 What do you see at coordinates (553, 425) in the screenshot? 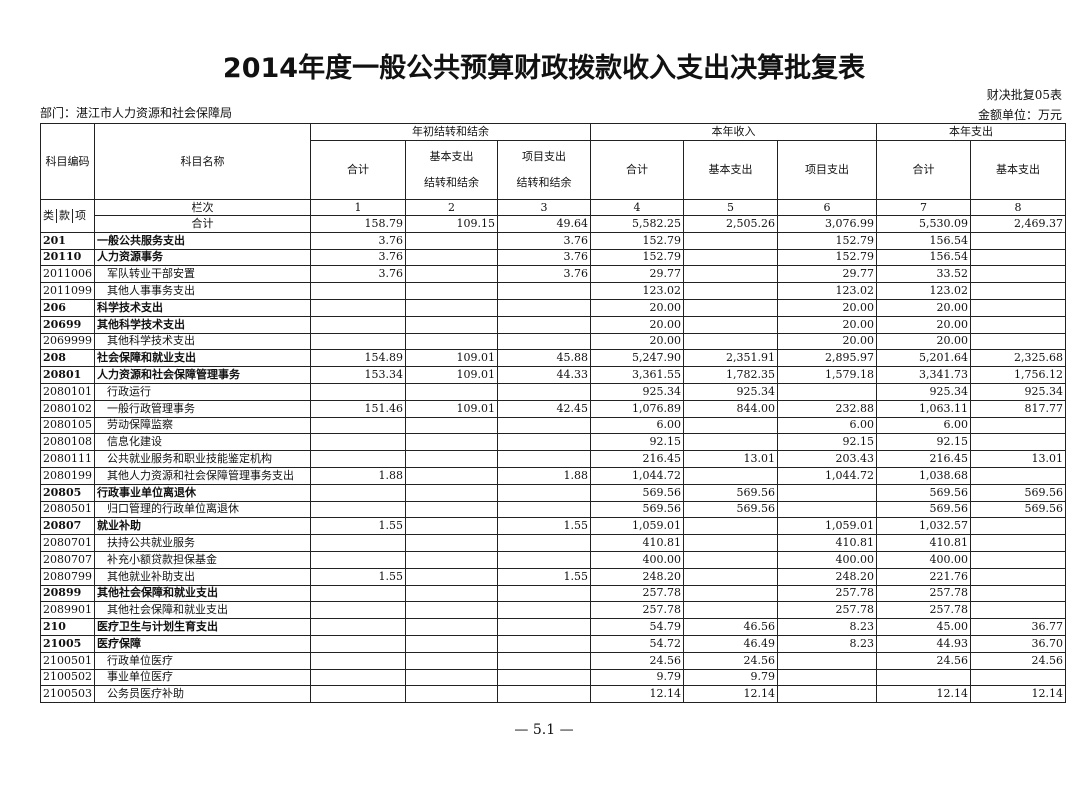
I see `data-row: 2080105 劳动保障监察 6.00 6.00 6.00` at bounding box center [553, 425].